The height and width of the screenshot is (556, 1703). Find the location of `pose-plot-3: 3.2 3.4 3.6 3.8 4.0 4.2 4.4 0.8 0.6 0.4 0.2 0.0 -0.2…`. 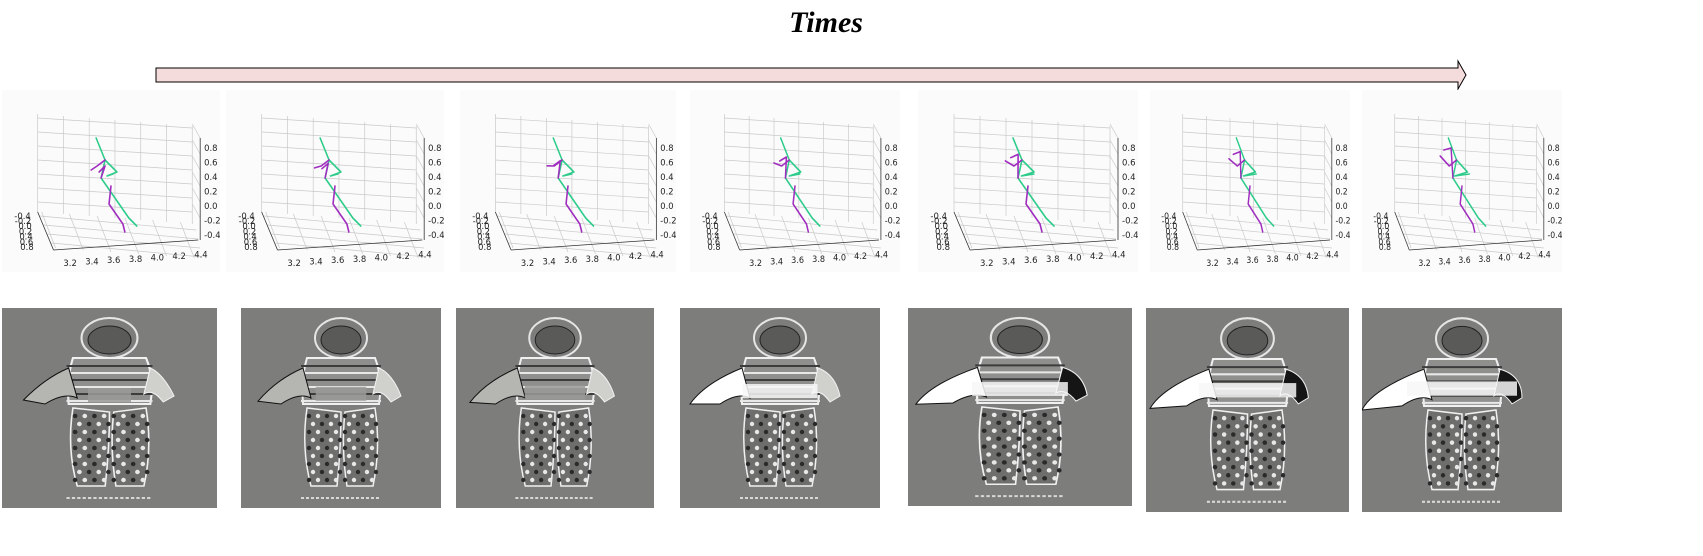

pose-plot-3: 3.2 3.4 3.6 3.8 4.0 4.2 4.4 0.8 0.6 0.4 0.2 0.0 -0.2… is located at coordinates (568, 181).